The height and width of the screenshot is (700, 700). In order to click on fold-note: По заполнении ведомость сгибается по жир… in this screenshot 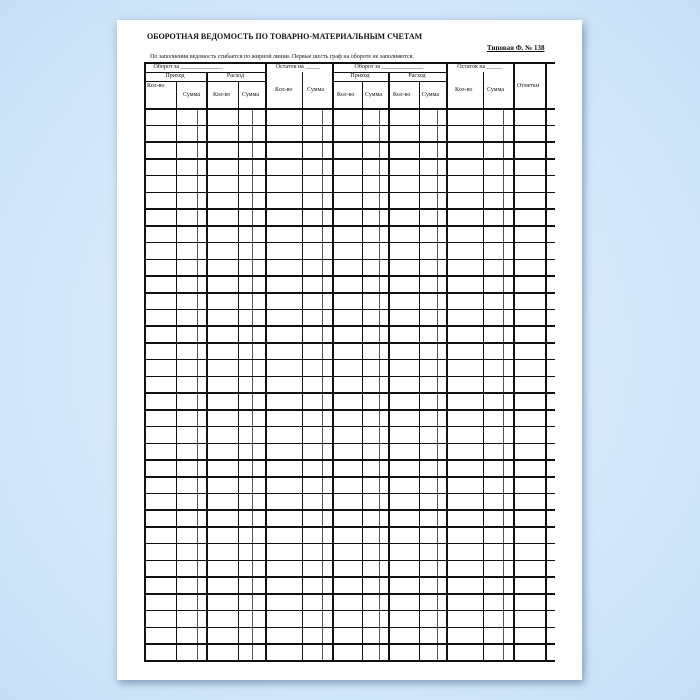, I will do `click(282, 57)`.